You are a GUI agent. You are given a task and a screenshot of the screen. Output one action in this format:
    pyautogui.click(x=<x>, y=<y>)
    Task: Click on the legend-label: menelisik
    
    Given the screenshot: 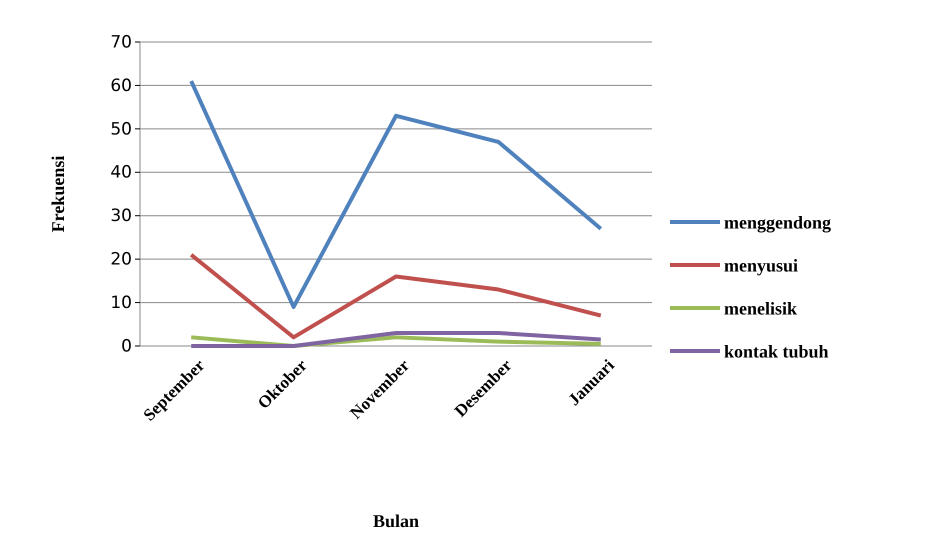 What is the action you would take?
    pyautogui.click(x=761, y=308)
    